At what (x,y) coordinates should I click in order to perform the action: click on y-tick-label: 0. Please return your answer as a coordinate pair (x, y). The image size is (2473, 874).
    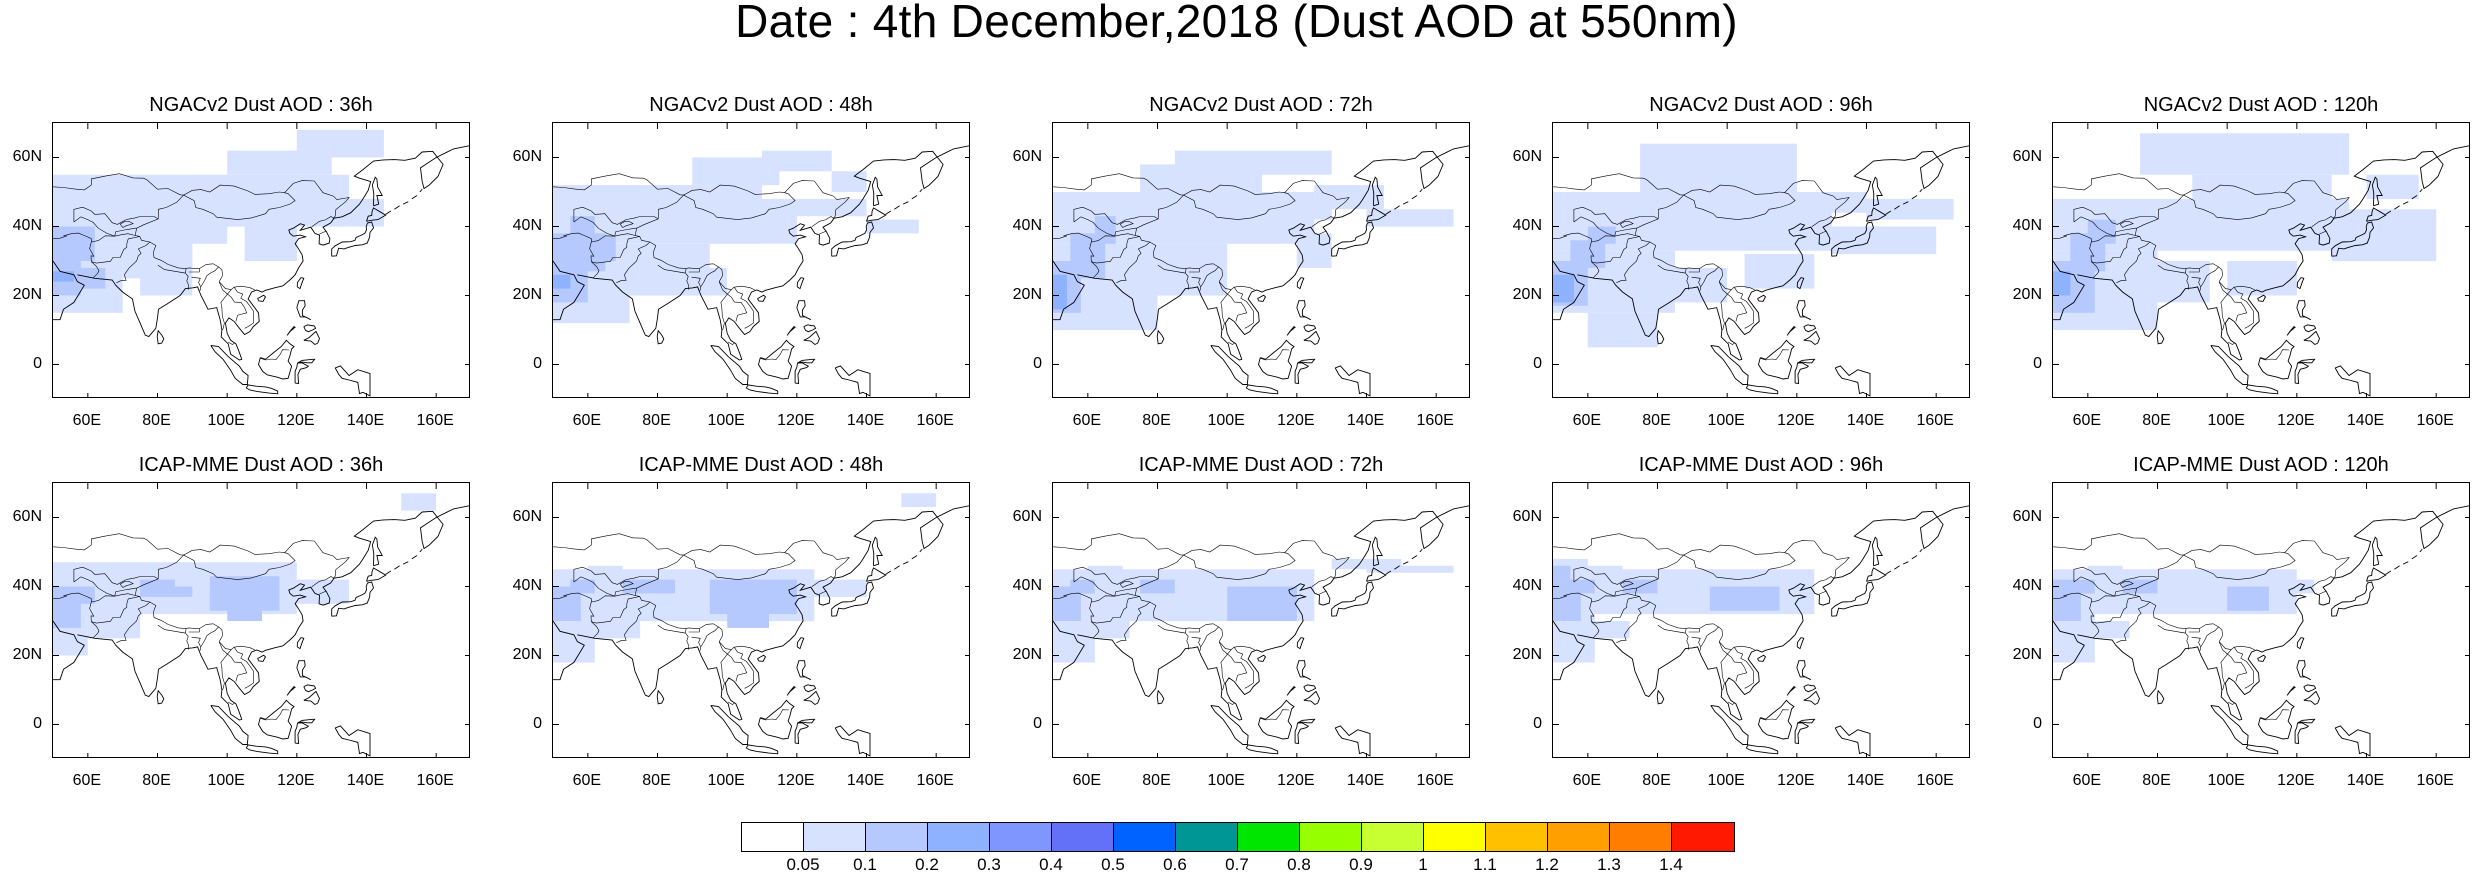
    Looking at the image, I should click on (537, 723).